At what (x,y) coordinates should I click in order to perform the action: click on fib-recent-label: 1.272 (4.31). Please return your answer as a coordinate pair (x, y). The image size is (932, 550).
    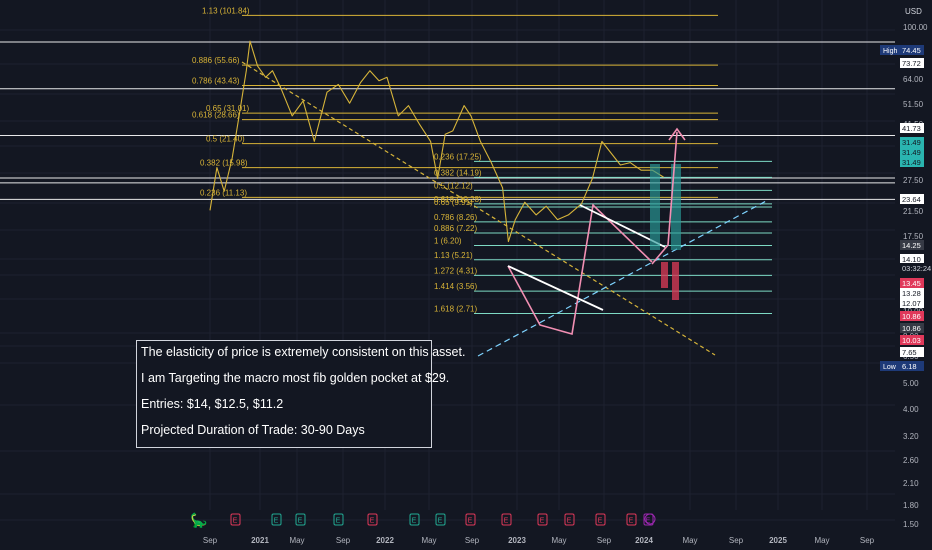
    Looking at the image, I should click on (455, 270).